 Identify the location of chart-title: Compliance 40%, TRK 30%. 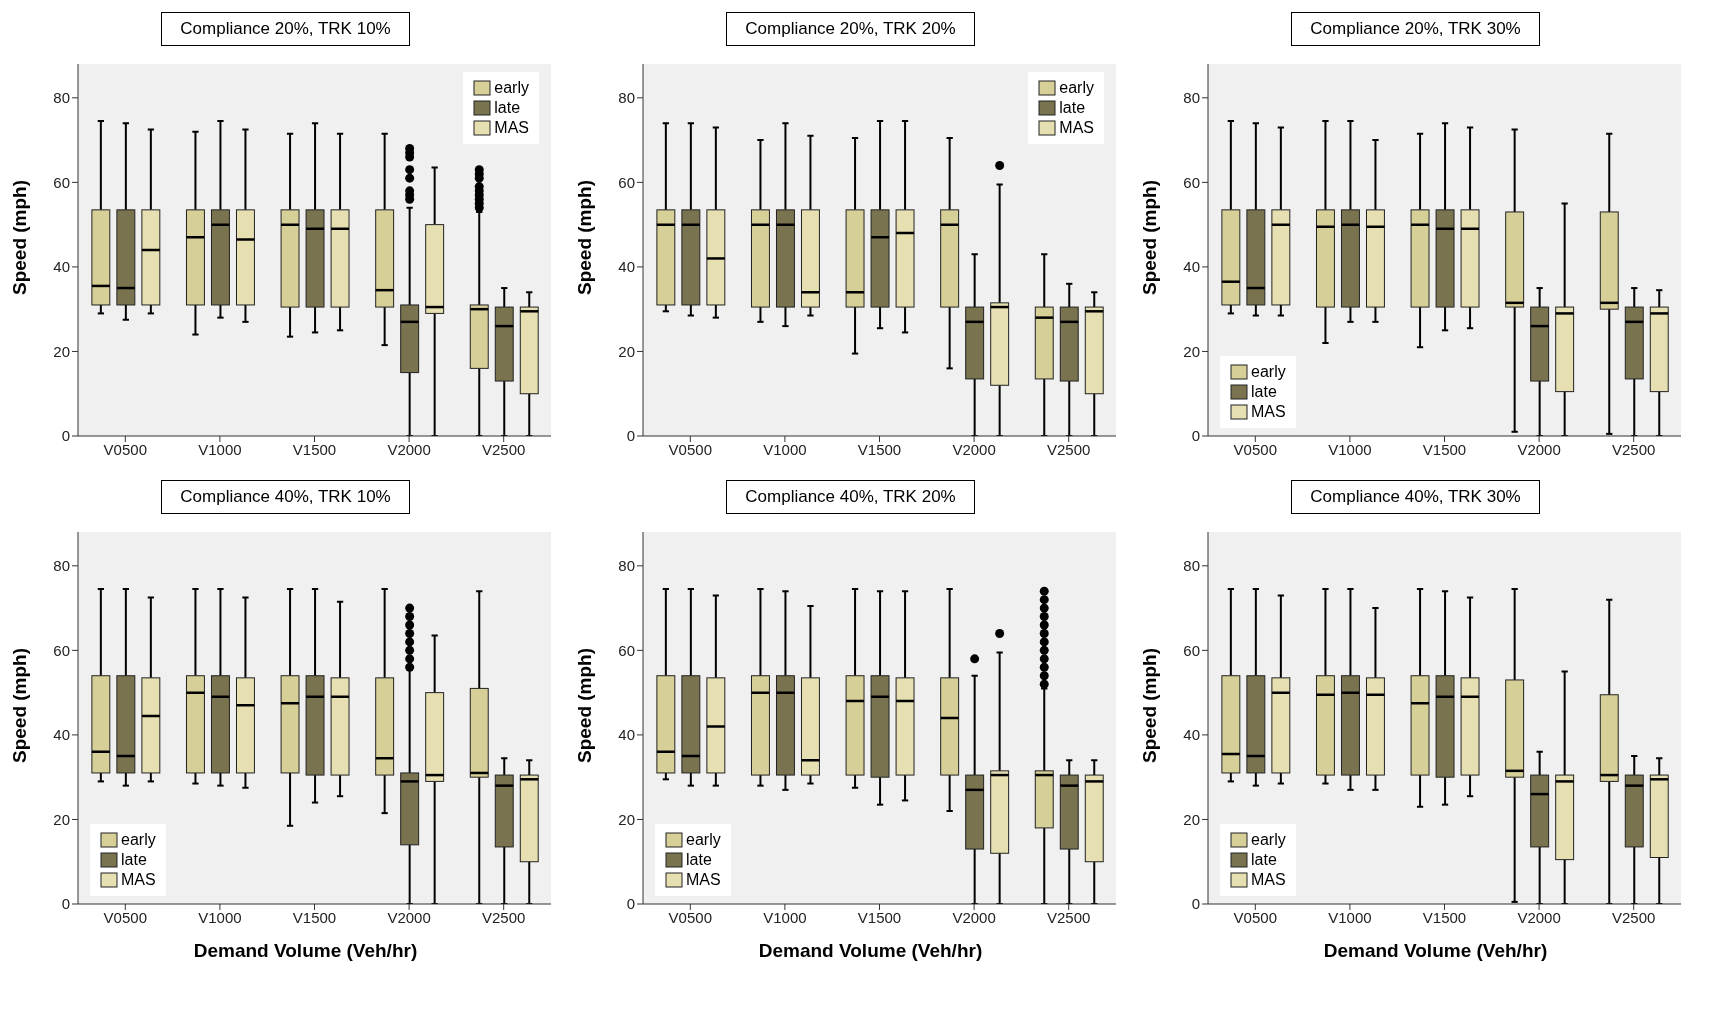
(1415, 497).